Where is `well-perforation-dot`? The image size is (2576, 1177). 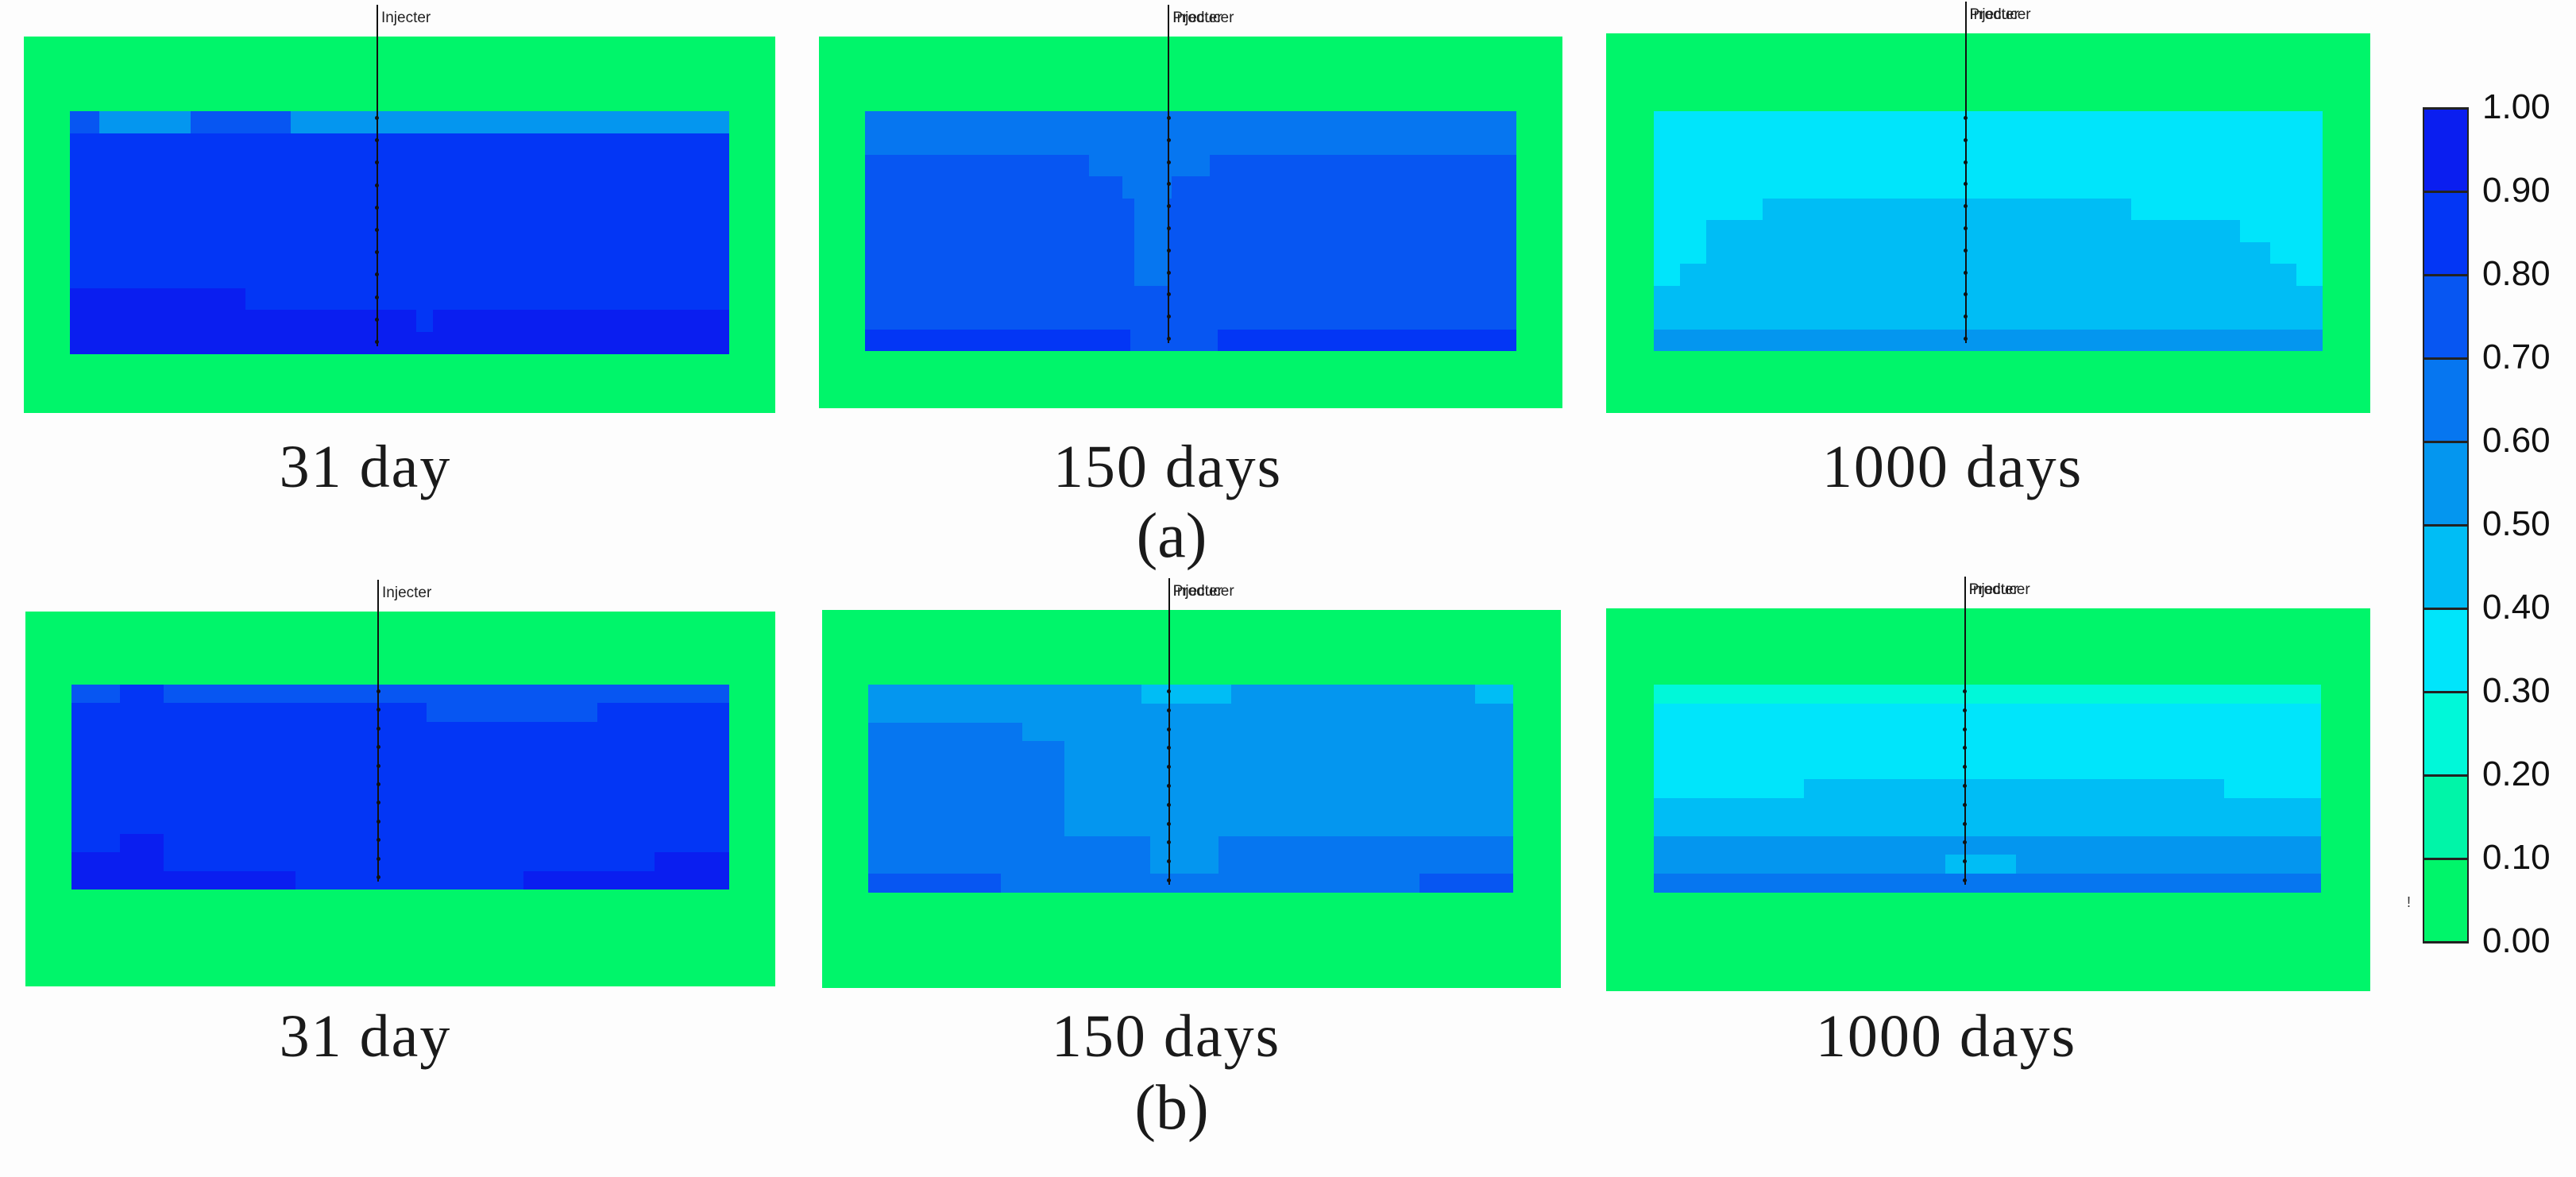 well-perforation-dot is located at coordinates (377, 162).